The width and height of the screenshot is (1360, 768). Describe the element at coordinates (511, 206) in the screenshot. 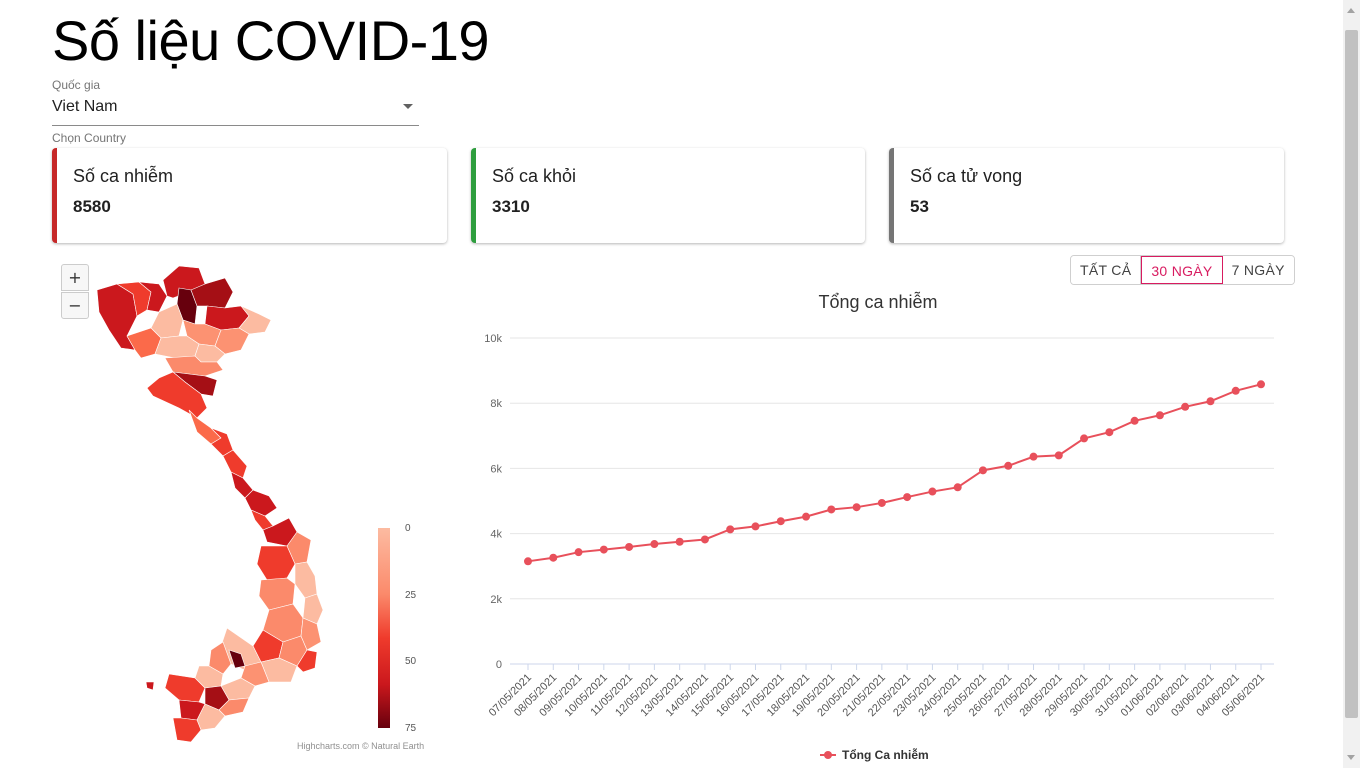

I see `recovered-value: 3310` at that location.